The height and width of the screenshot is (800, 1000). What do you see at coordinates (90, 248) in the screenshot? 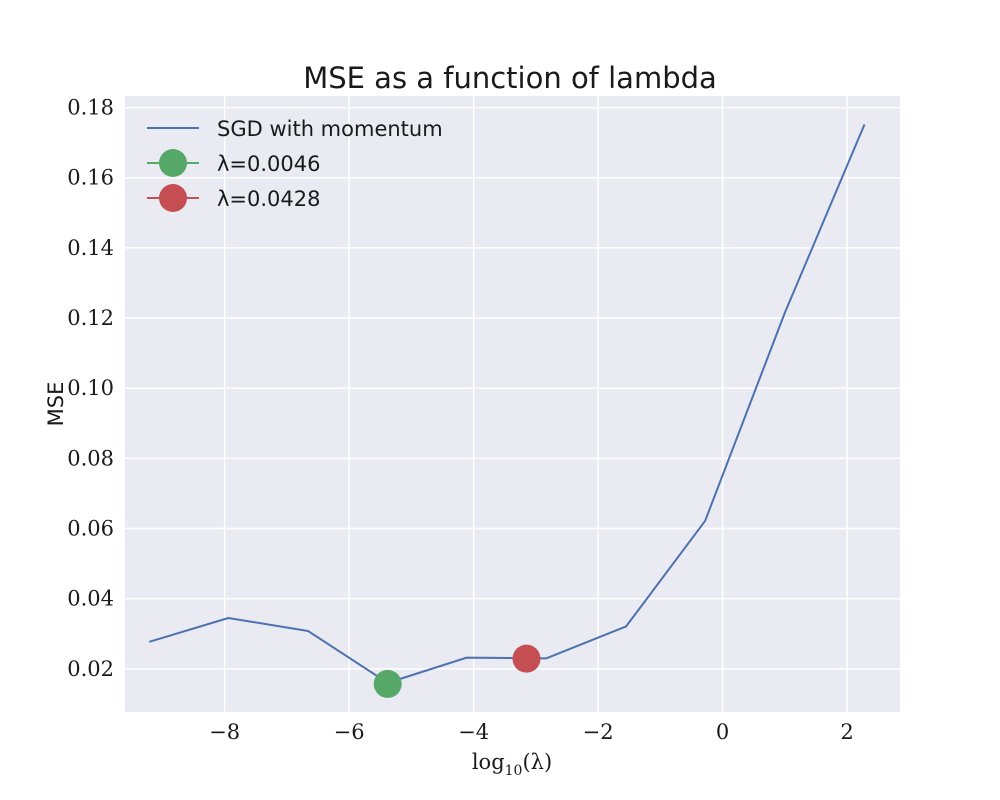
I see `y-tick-label: 0.14` at bounding box center [90, 248].